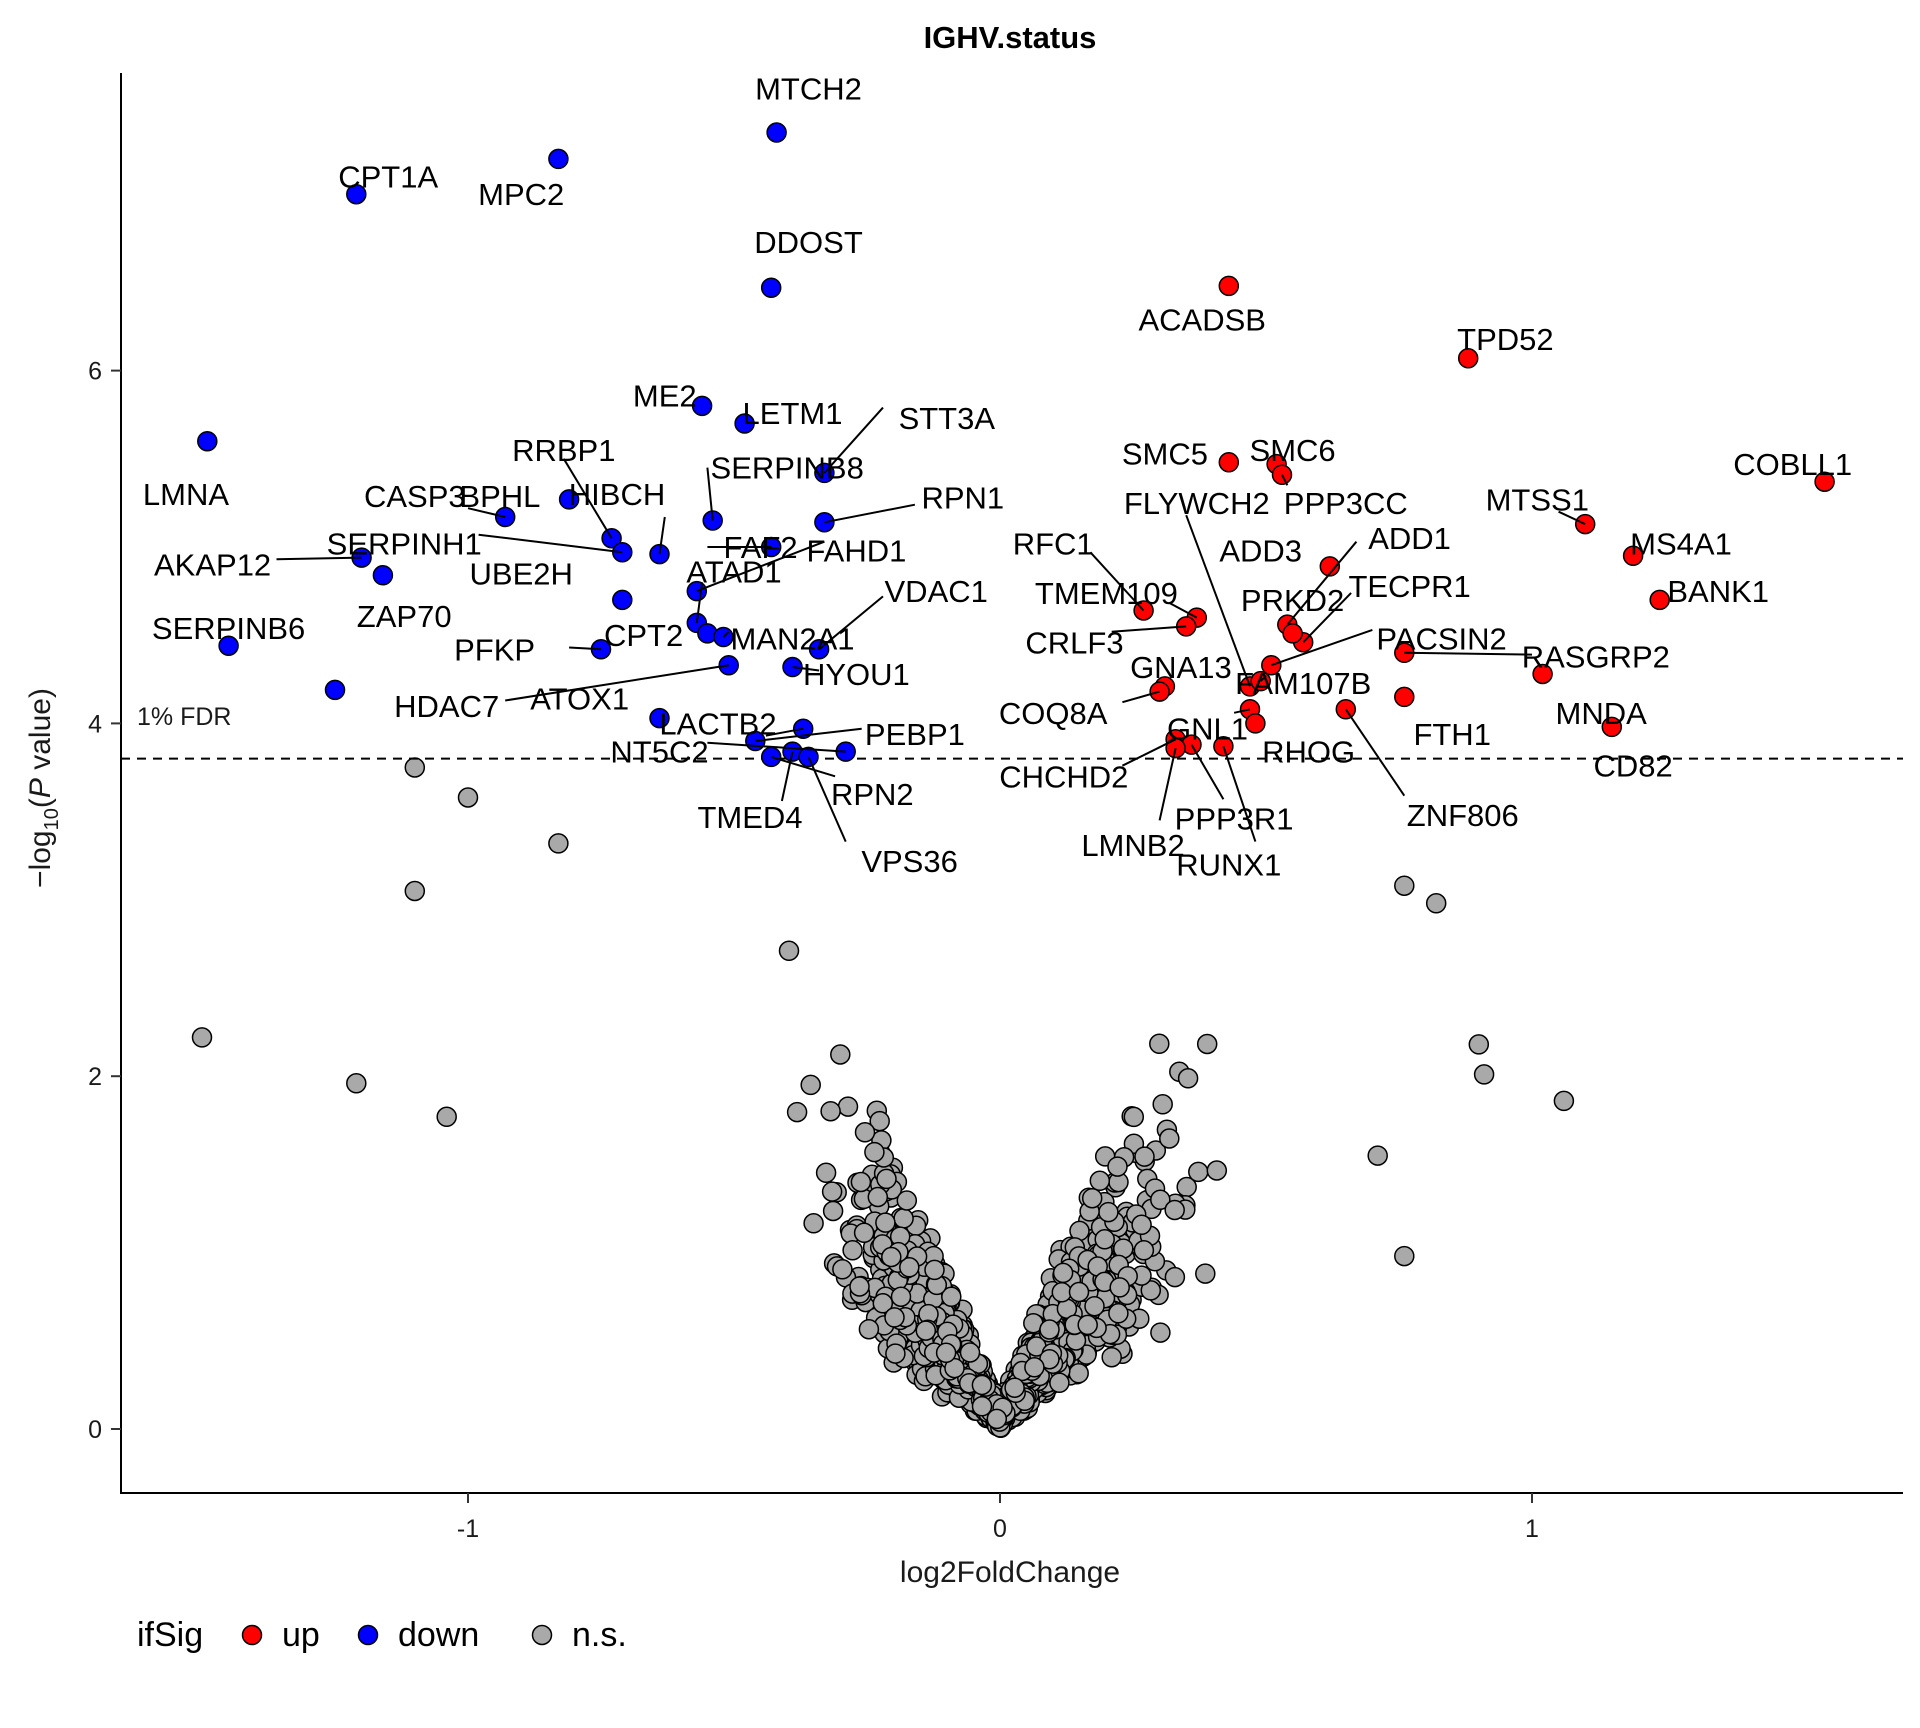 Image resolution: width=1920 pixels, height=1728 pixels. I want to click on leader-coq8a, so click(1141, 697).